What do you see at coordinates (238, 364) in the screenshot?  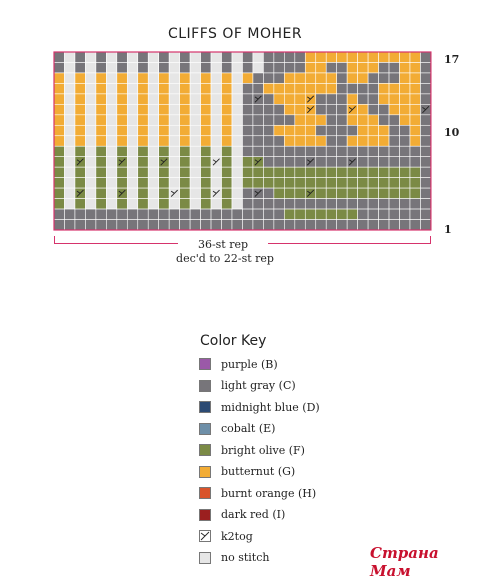 I see `color-key-item: purple (B)` at bounding box center [238, 364].